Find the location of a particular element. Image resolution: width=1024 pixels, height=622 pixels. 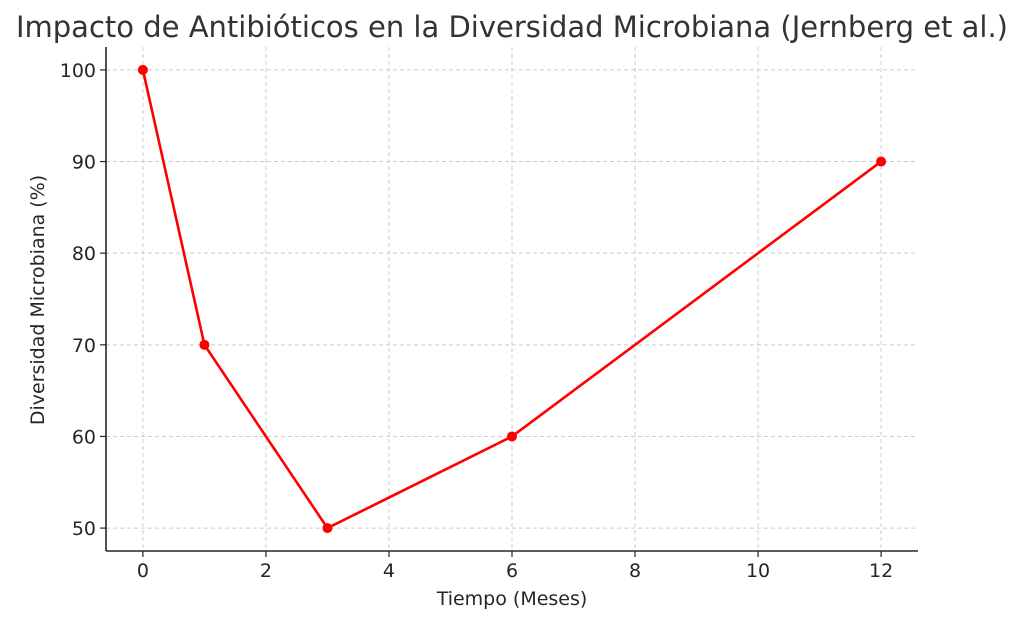

x-tick-label: 6 is located at coordinates (512, 571).